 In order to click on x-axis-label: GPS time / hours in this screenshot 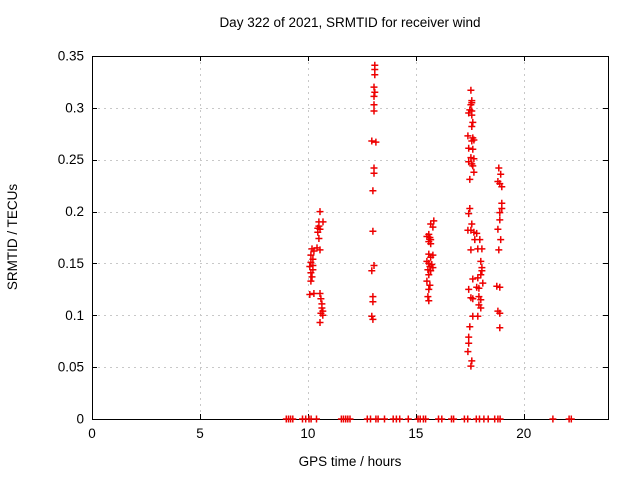, I will do `click(350, 461)`.